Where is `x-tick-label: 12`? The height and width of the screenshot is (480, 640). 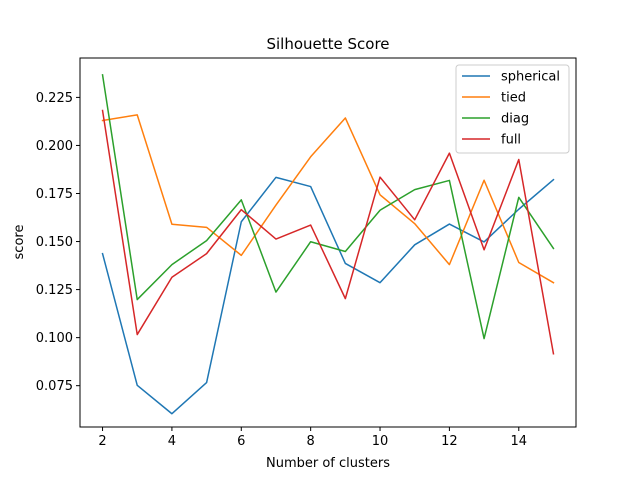 x-tick-label: 12 is located at coordinates (449, 441).